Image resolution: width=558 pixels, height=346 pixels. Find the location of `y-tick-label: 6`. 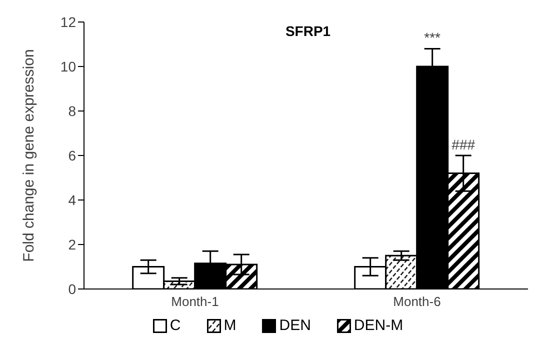

y-tick-label: 6 is located at coordinates (72, 155).